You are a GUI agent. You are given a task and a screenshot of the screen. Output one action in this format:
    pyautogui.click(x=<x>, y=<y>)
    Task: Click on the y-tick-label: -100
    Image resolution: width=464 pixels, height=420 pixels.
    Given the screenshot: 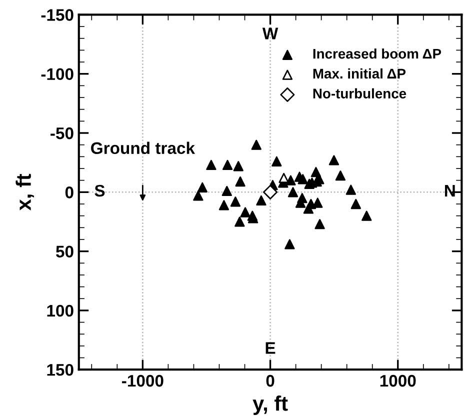 What is the action you would take?
    pyautogui.click(x=57, y=74)
    